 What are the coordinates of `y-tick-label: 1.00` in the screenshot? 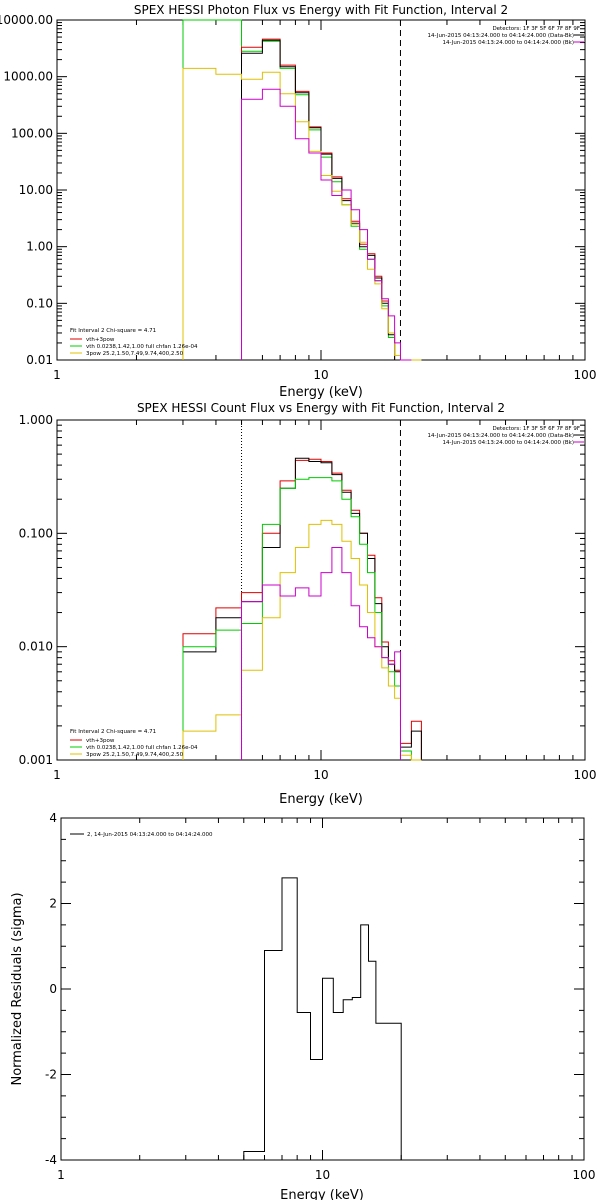 It's located at (39, 247).